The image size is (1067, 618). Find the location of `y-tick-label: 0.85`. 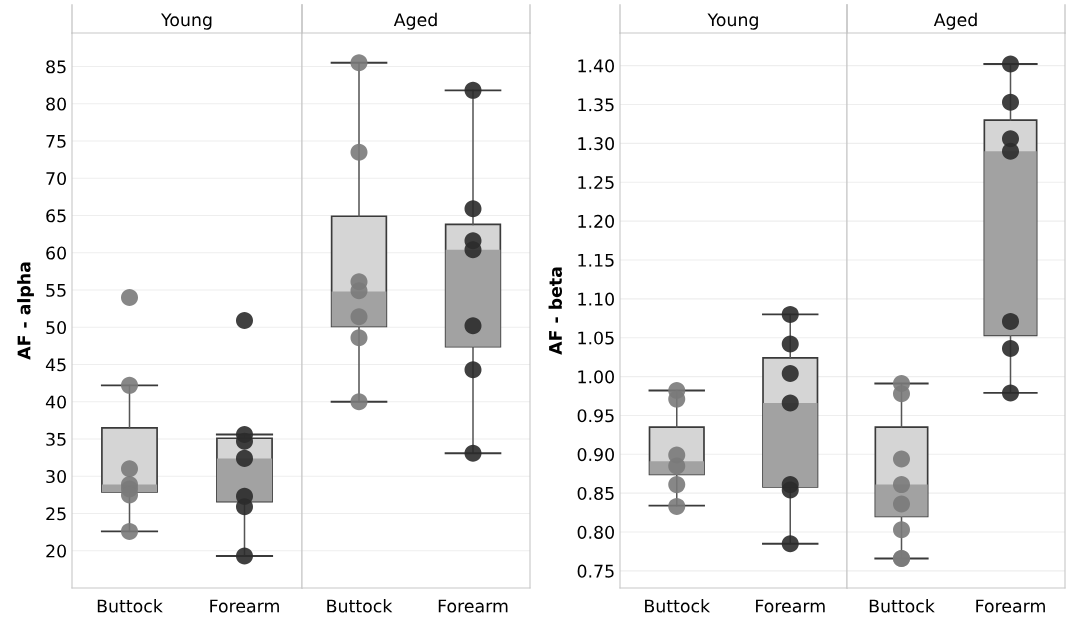

y-tick-label: 0.85 is located at coordinates (595, 493).